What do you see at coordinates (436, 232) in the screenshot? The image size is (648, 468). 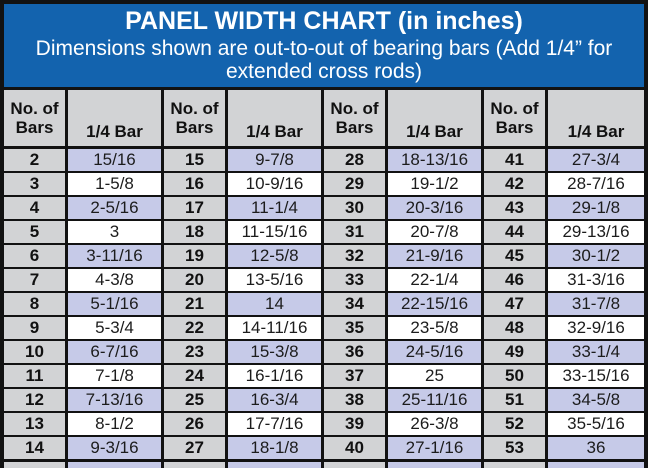 I see `width-cell: 20-7/8` at bounding box center [436, 232].